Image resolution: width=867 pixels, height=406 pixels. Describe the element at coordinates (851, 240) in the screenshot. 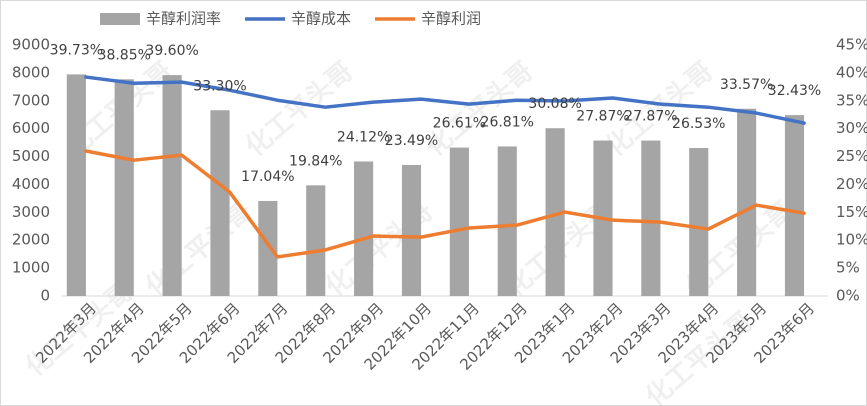

I see `y2-tick-label: 10%` at that location.